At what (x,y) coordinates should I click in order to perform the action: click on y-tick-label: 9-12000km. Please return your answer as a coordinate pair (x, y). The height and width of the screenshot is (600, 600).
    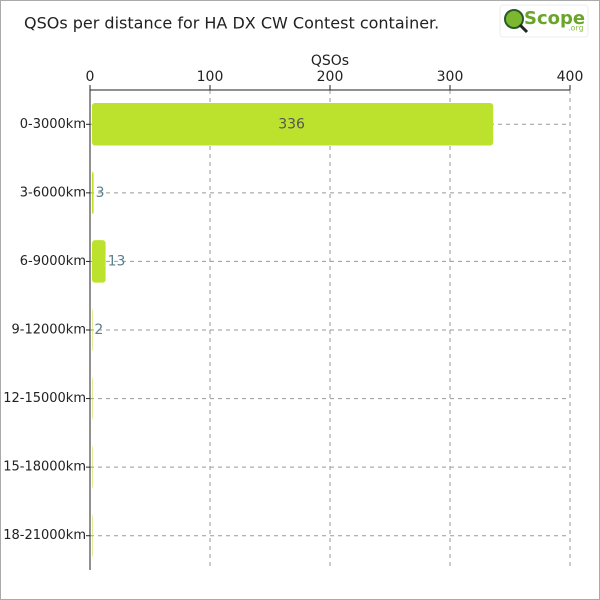
    Looking at the image, I should click on (48, 330).